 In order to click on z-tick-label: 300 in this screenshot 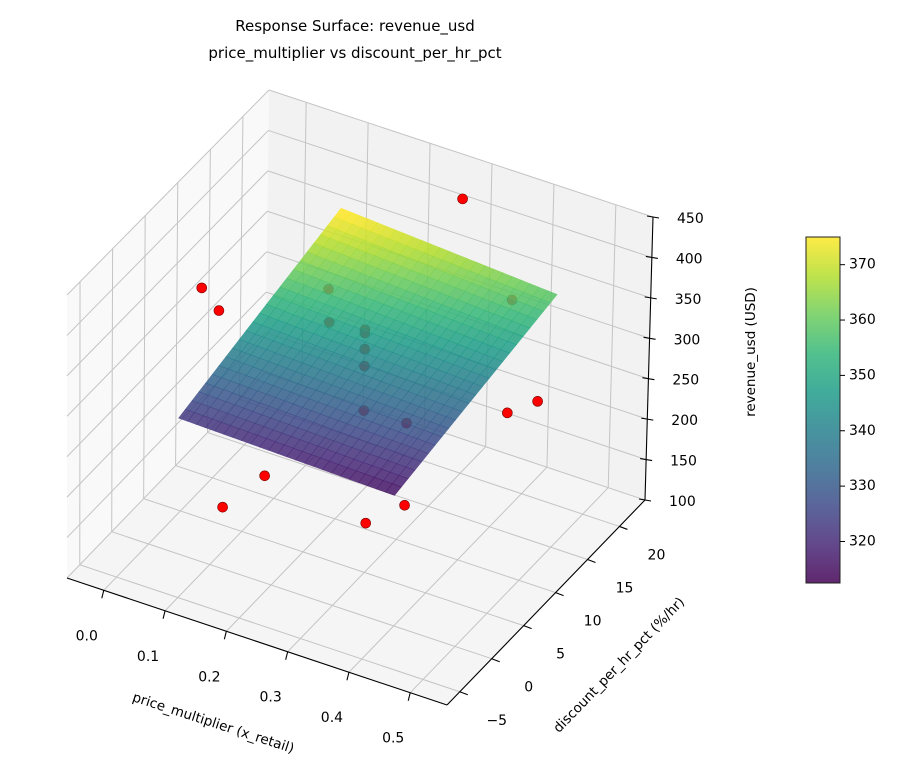, I will do `click(687, 340)`.